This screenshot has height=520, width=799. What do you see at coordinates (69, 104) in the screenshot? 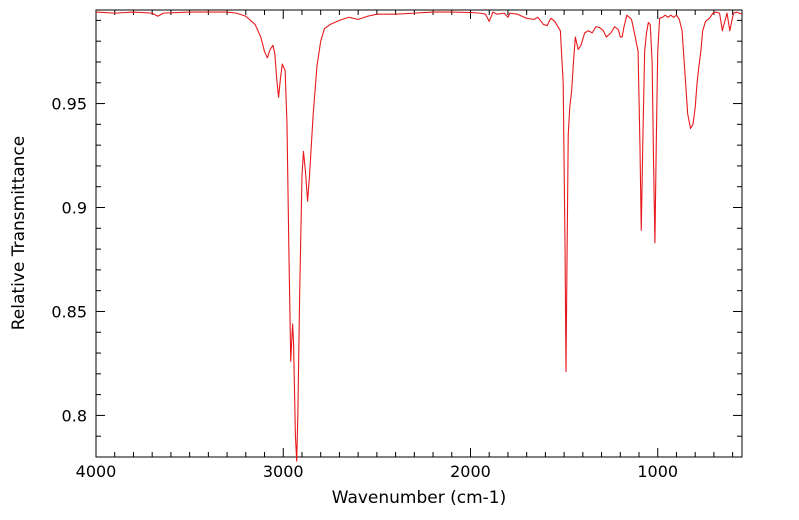
I see `y-tick-label: 0.95` at bounding box center [69, 104].